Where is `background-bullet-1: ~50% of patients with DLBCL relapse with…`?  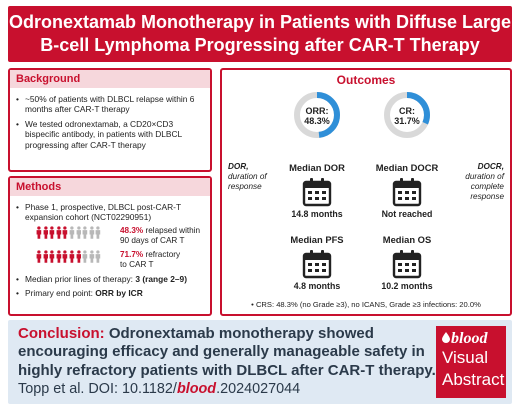
background-bullet-1: ~50% of patients with DLBCL relapse with… is located at coordinates (110, 104).